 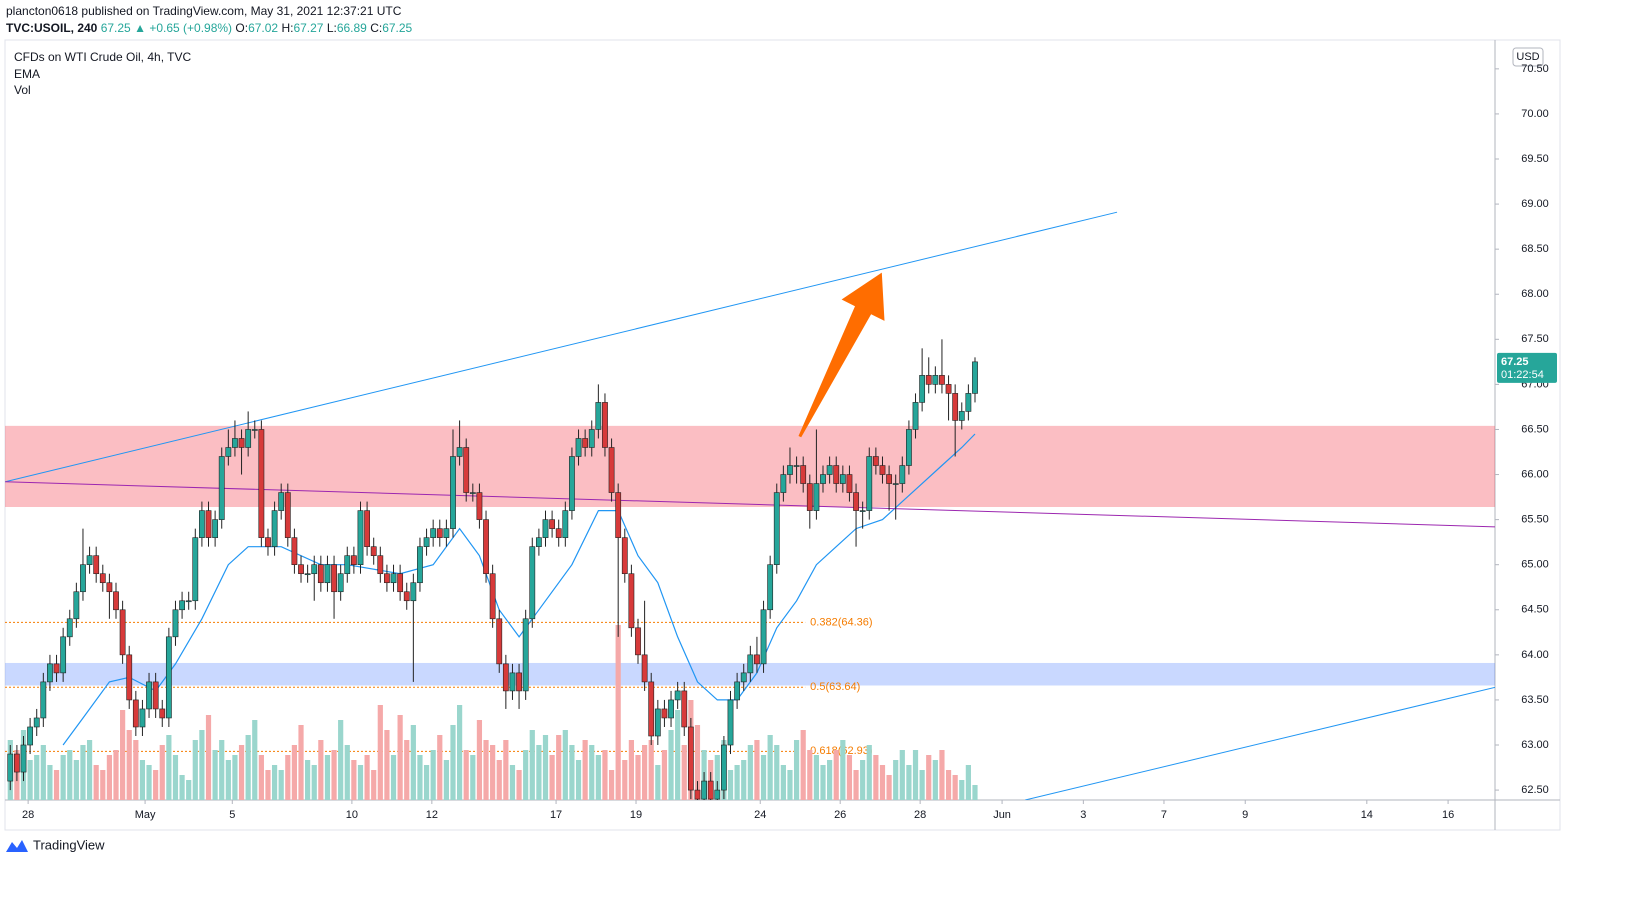 I want to click on footer-logo, so click(x=17, y=846).